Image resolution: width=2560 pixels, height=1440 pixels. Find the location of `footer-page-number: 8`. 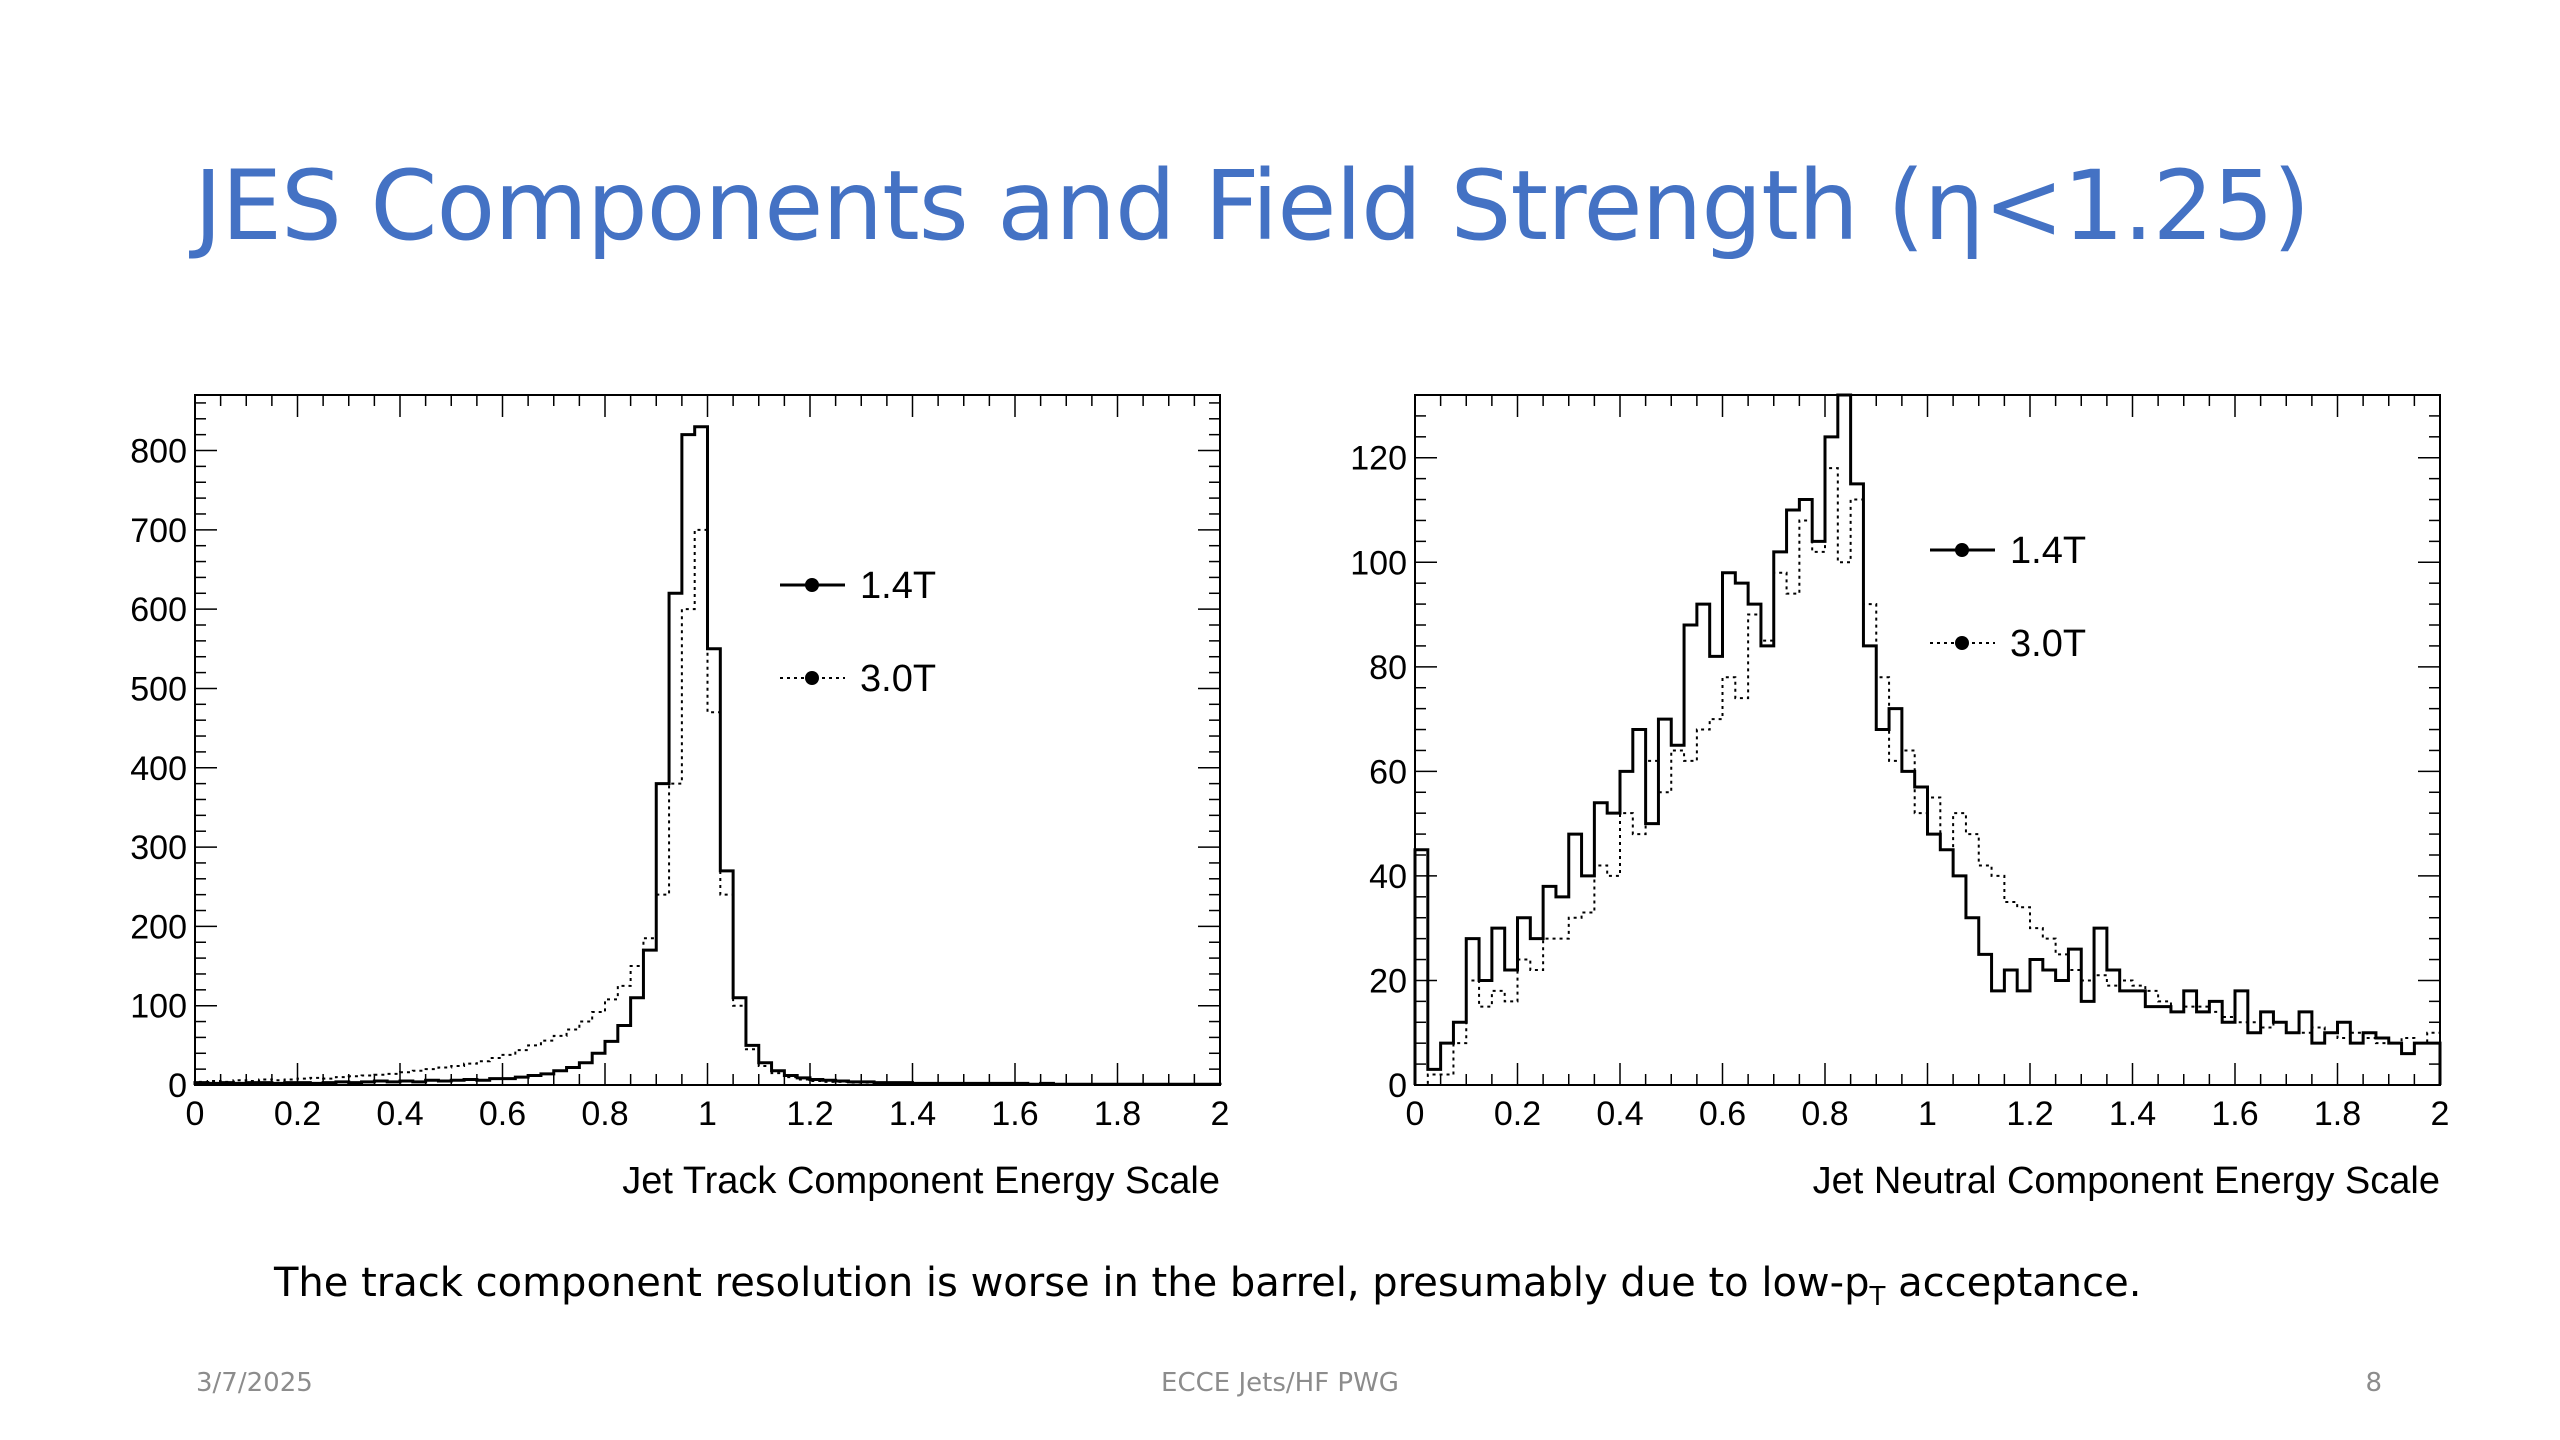

footer-page-number: 8 is located at coordinates (2373, 1383).